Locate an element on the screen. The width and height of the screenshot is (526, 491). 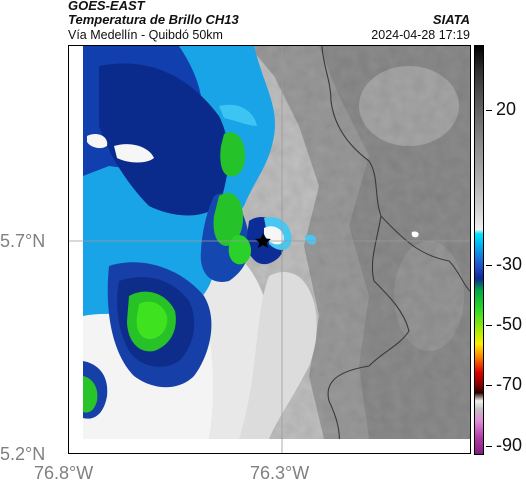
y-tick-label: 5.2°N is located at coordinates (23, 454).